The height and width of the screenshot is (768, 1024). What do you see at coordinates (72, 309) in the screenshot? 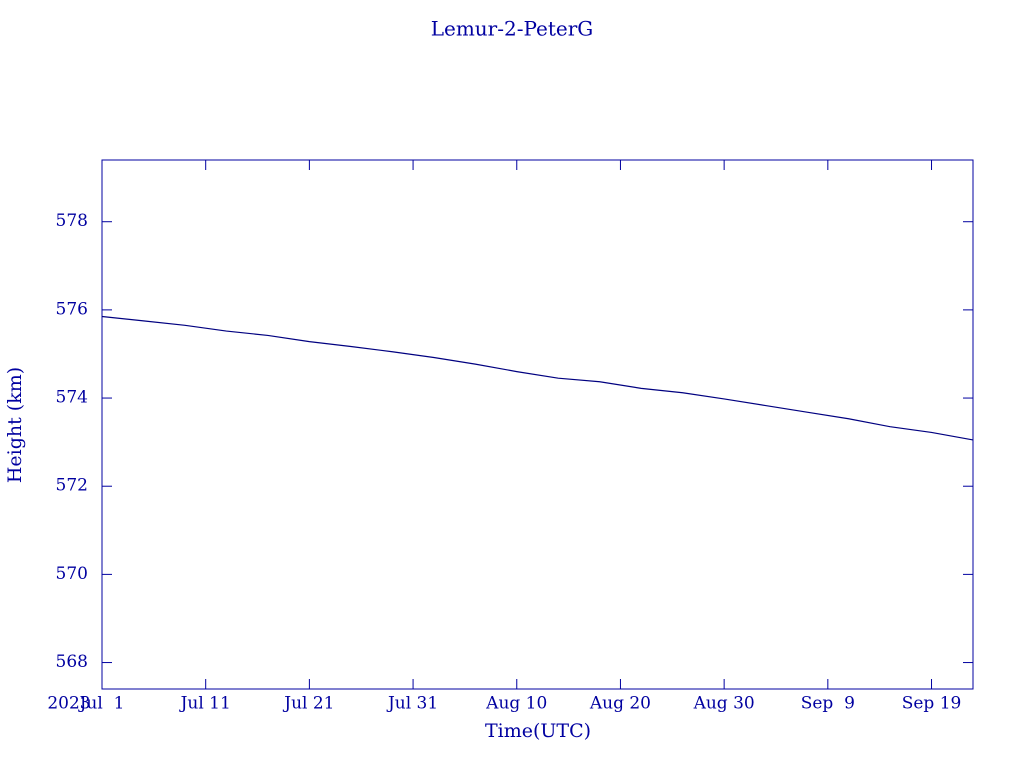
I see `y-tick-label: 576` at bounding box center [72, 309].